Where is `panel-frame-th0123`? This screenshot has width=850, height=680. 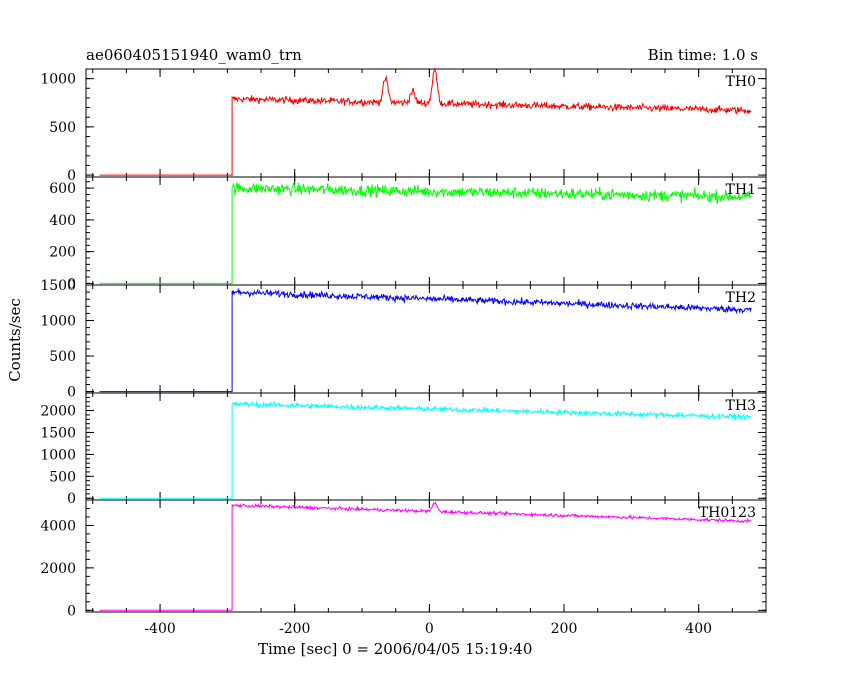 panel-frame-th0123 is located at coordinates (426, 556).